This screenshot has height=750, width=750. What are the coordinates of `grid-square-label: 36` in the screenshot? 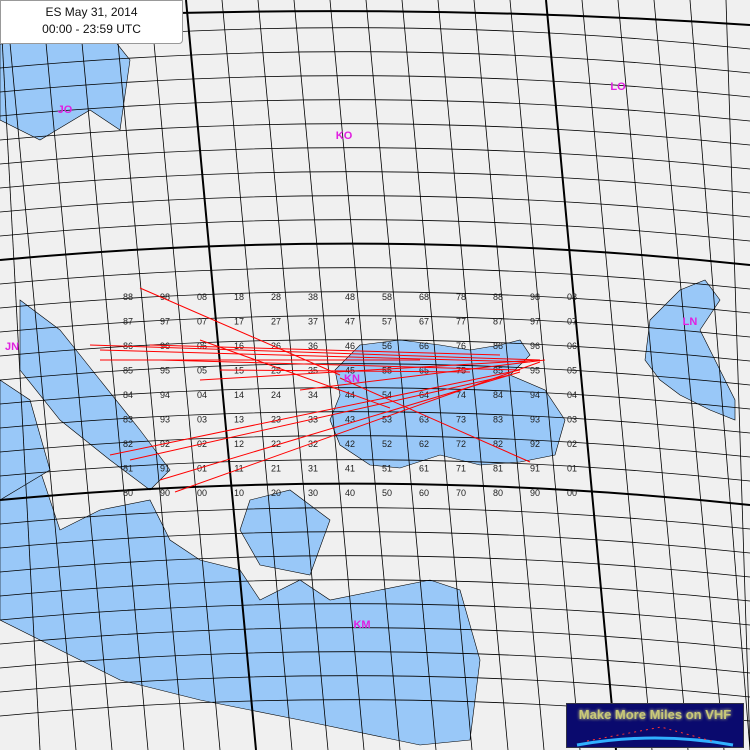 It's located at (313, 346).